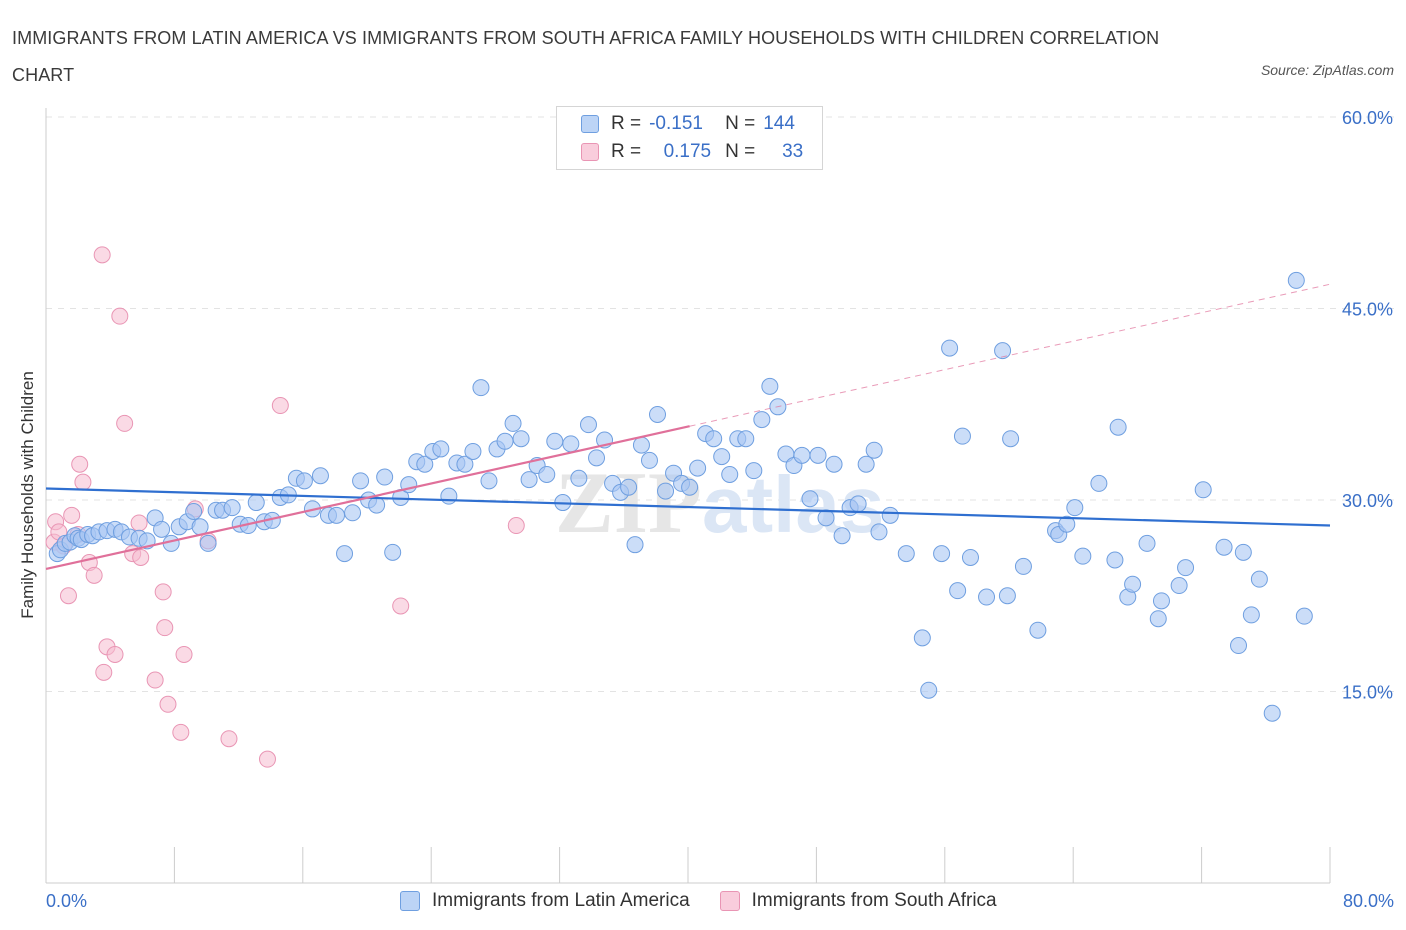 The image size is (1406, 930). What do you see at coordinates (1367, 693) in the screenshot?
I see `y-tick-label: 15.0%` at bounding box center [1367, 693].